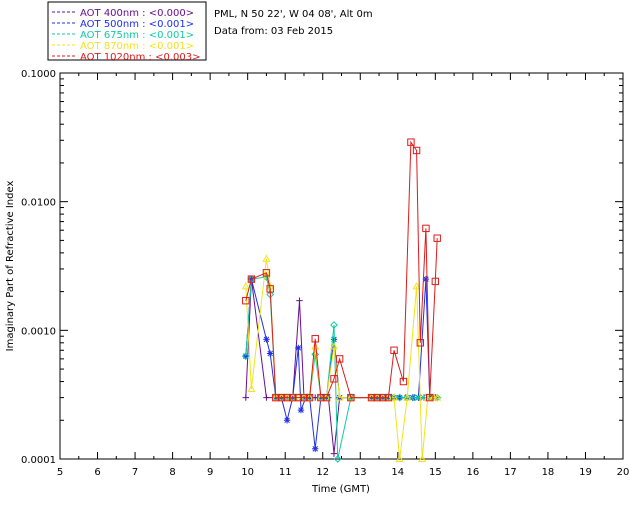 The height and width of the screenshot is (512, 640). Describe the element at coordinates (585, 472) in the screenshot. I see `x-tick-label: 19` at that location.